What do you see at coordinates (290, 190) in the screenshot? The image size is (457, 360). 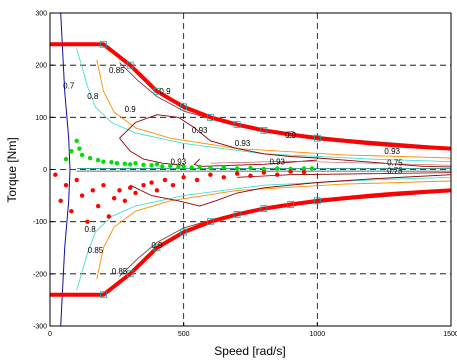 I see `contour-0-93-lower` at bounding box center [290, 190].